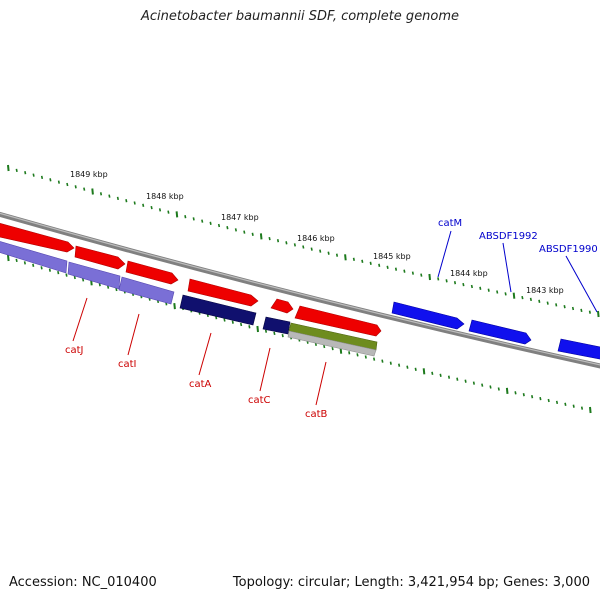 The image size is (600, 600). I want to click on scale-label-1846: 1846 kbp, so click(316, 238).